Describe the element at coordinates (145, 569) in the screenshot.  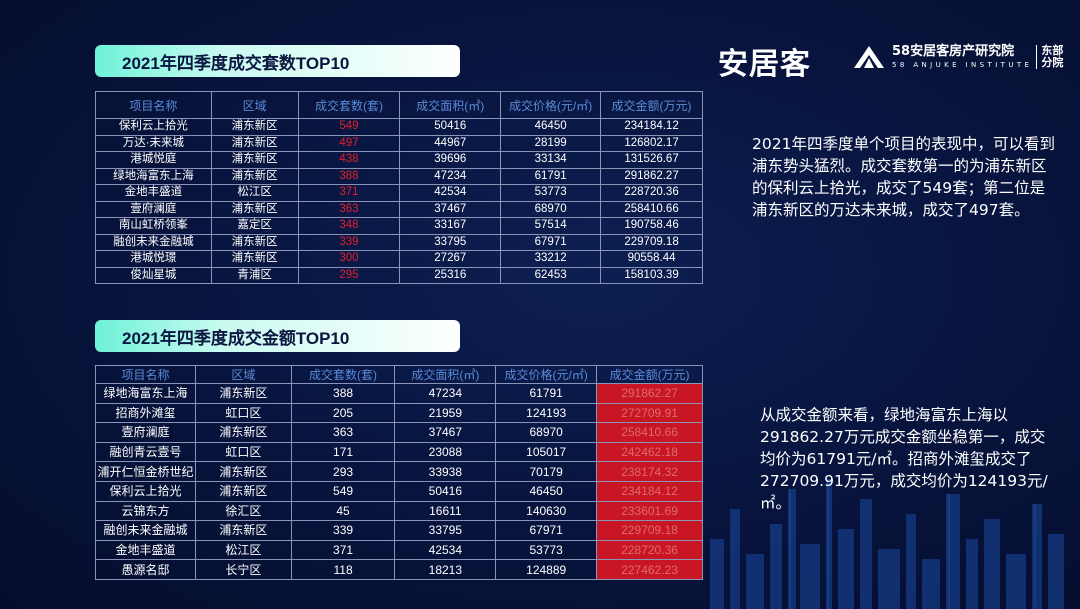
I see `cell-project: 愚源名邸` at that location.